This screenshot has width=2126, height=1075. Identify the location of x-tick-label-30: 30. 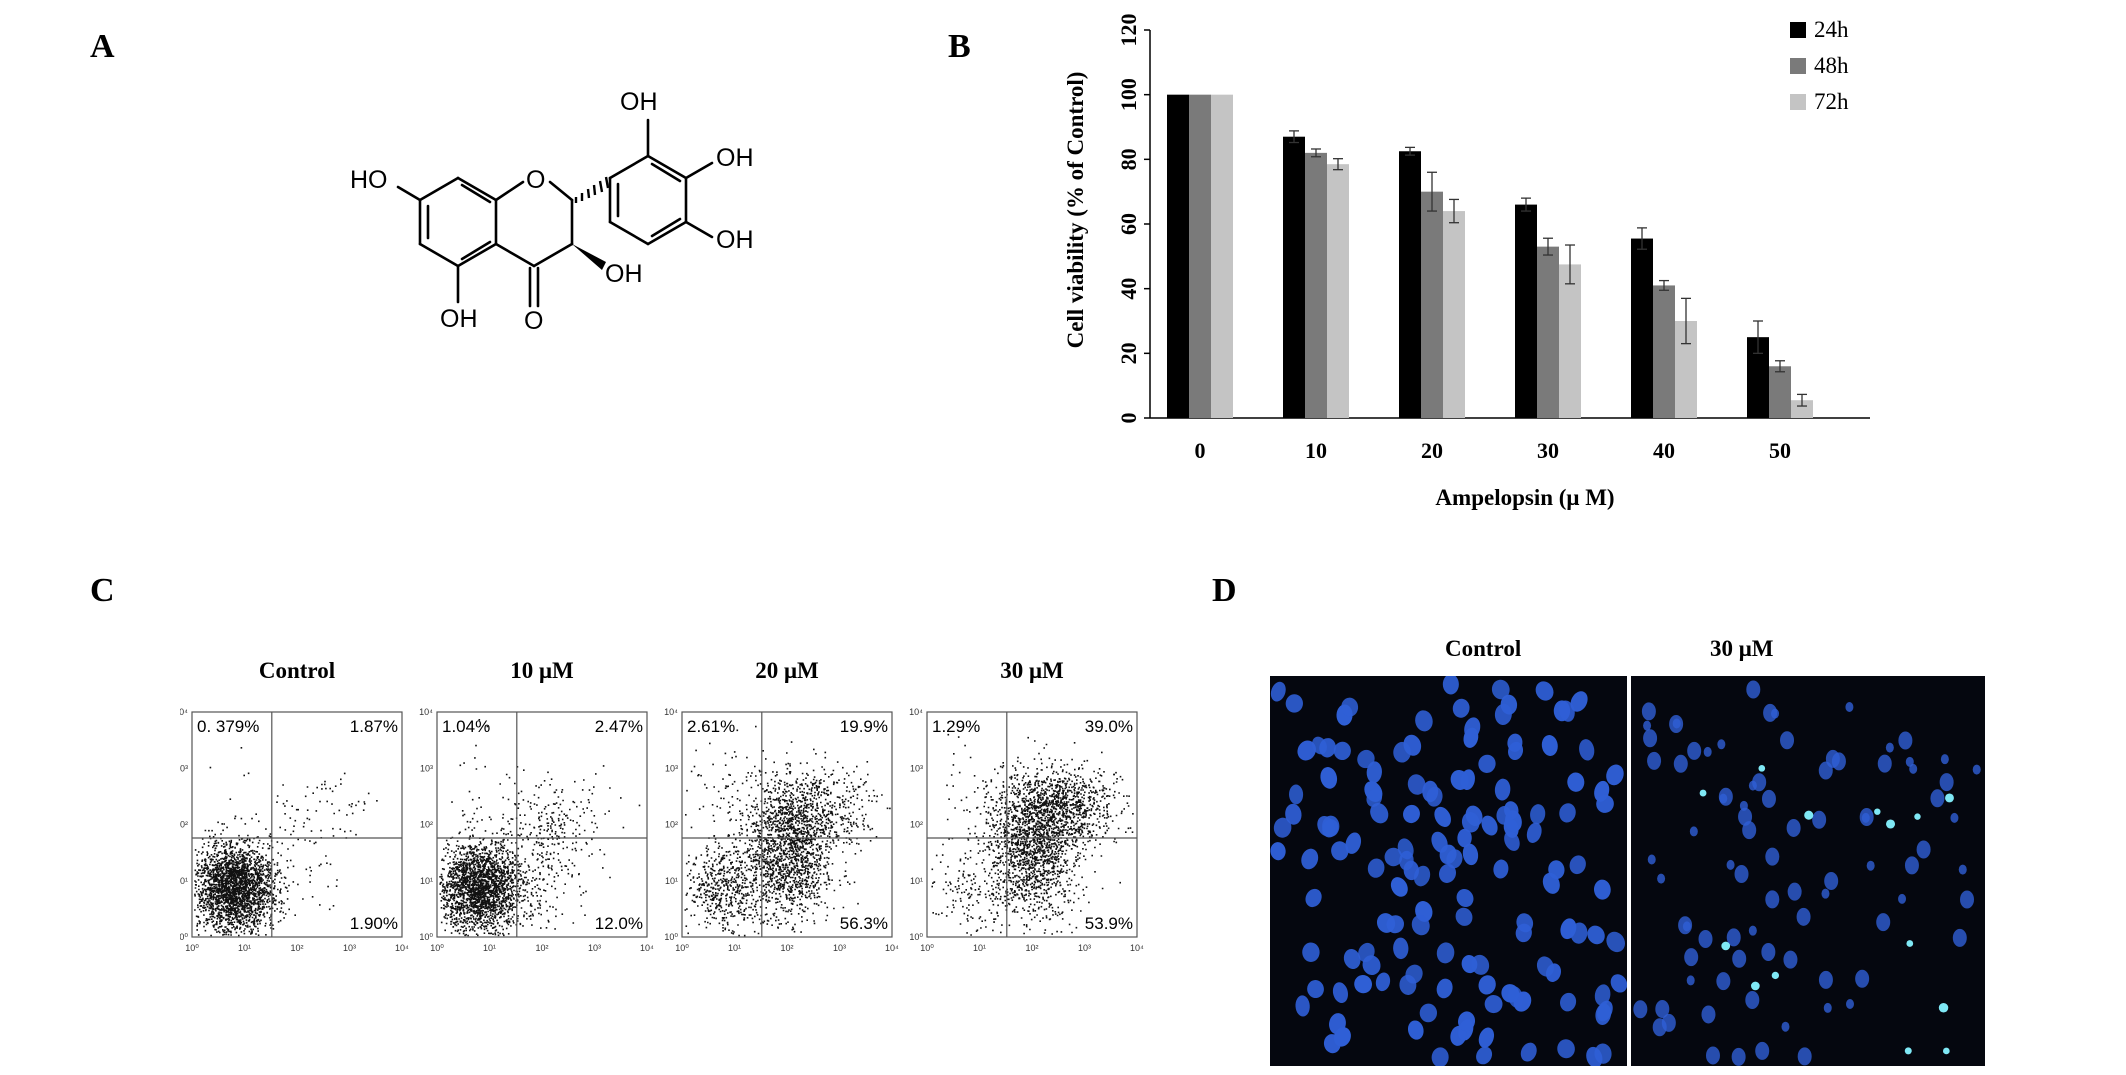
(1548, 450).